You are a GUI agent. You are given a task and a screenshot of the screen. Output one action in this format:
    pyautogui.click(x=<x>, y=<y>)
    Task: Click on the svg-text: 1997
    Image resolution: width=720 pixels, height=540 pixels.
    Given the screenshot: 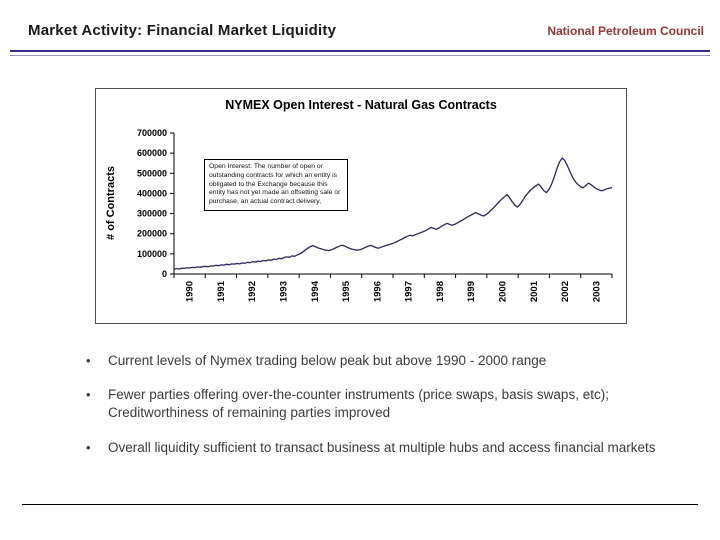 What is the action you would take?
    pyautogui.click(x=409, y=291)
    